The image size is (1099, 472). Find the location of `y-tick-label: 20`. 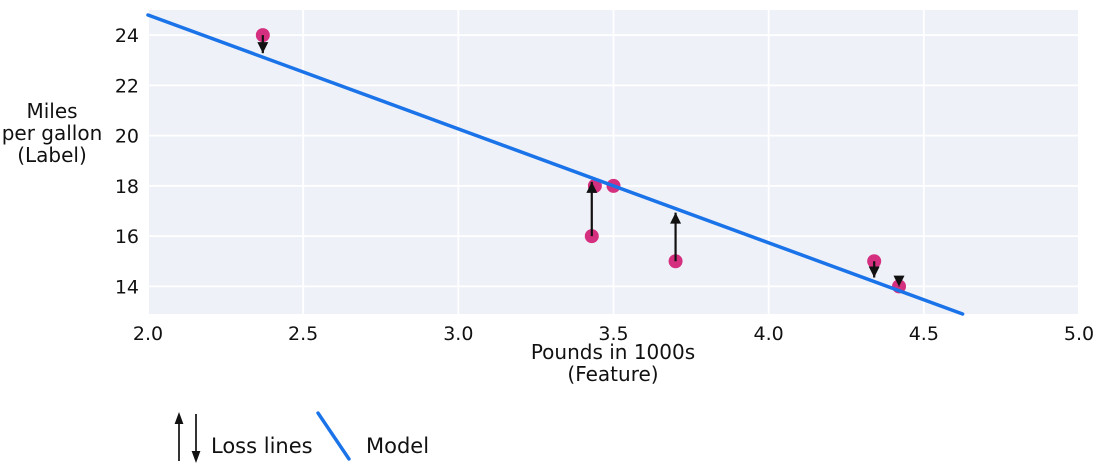

y-tick-label: 20 is located at coordinates (127, 137).